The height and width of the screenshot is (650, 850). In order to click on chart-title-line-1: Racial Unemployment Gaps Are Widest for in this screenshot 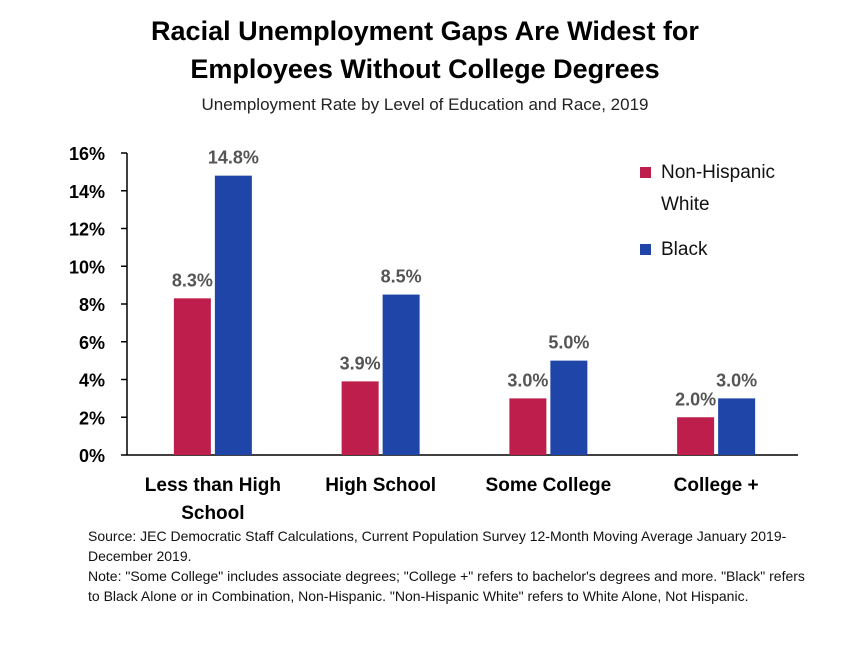, I will do `click(425, 31)`.